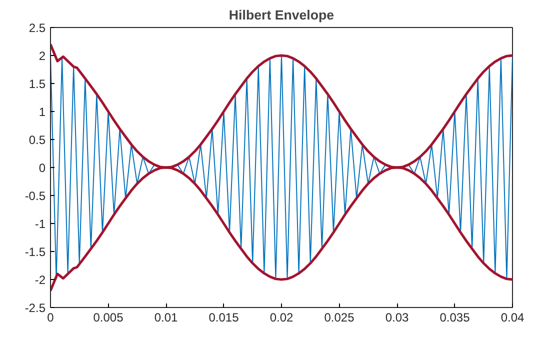  What do you see at coordinates (42, 168) in the screenshot?
I see `y-tick-label: 0` at bounding box center [42, 168].